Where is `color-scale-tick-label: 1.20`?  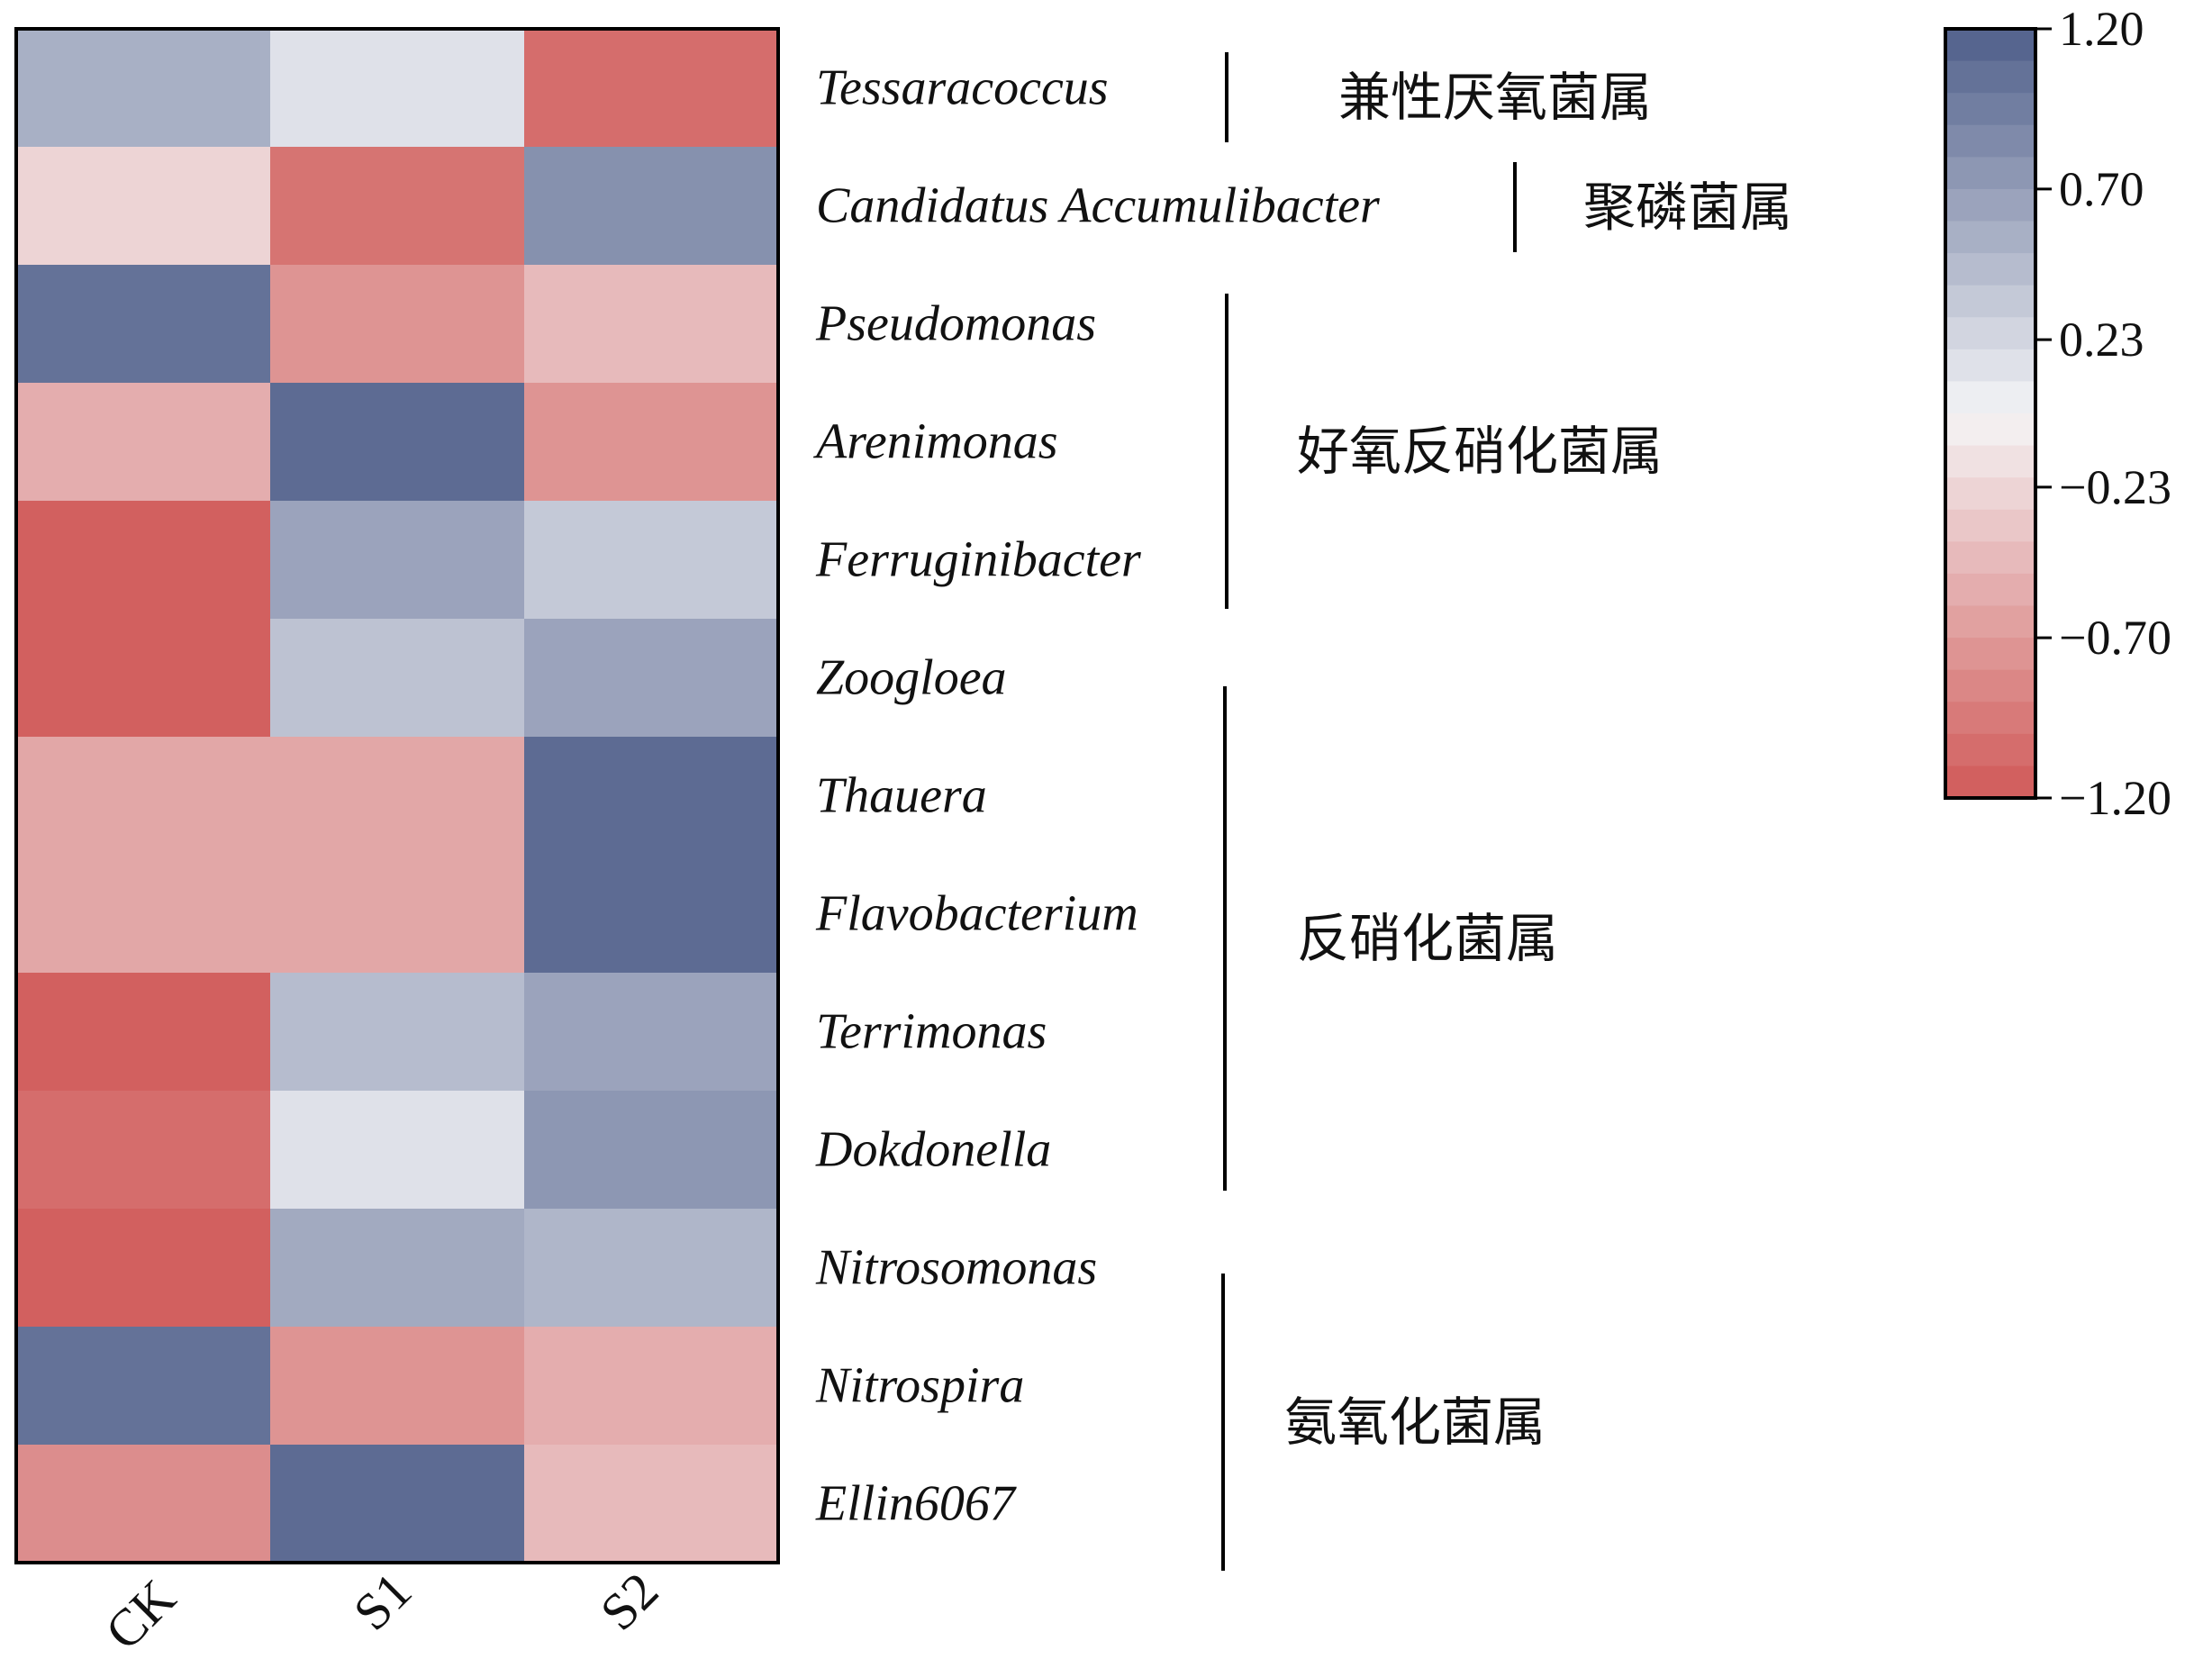
color-scale-tick-label: 1.20 is located at coordinates (2101, 29).